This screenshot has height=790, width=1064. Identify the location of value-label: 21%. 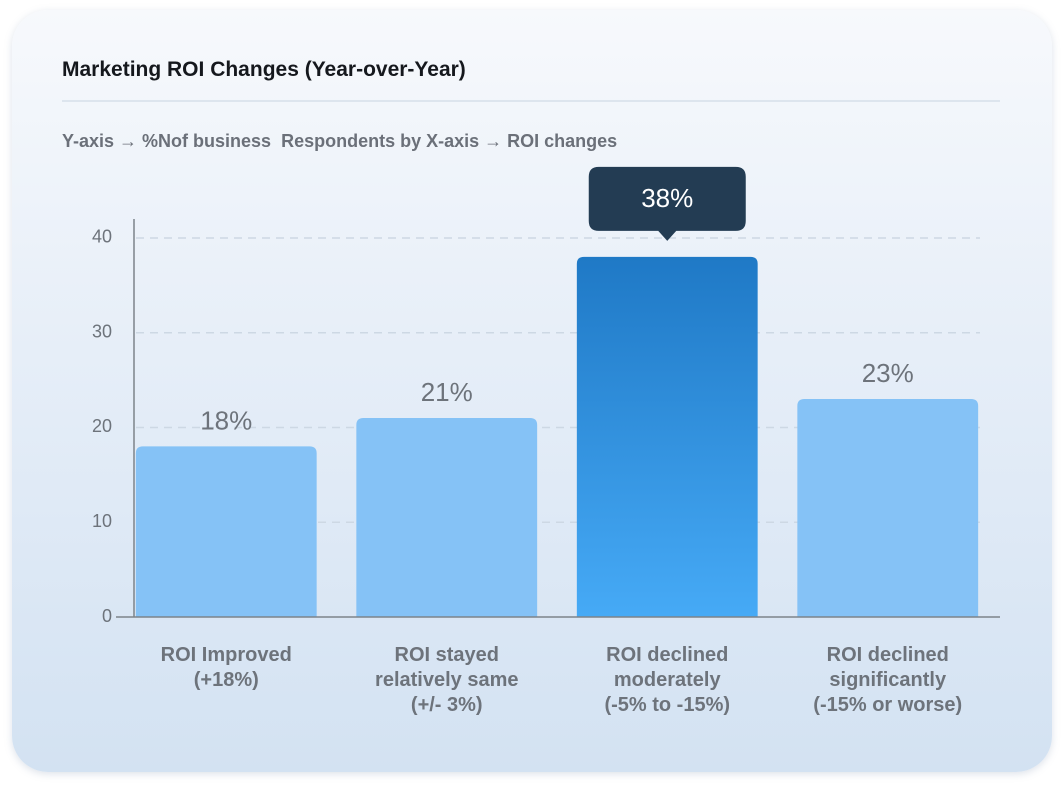
(447, 392).